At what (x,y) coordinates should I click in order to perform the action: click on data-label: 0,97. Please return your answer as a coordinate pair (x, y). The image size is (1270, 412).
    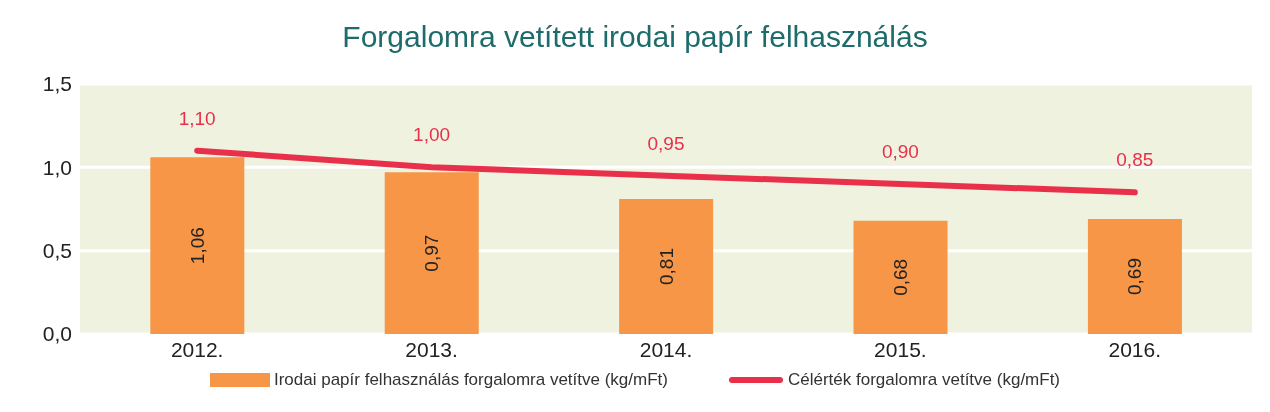
    Looking at the image, I should click on (432, 253).